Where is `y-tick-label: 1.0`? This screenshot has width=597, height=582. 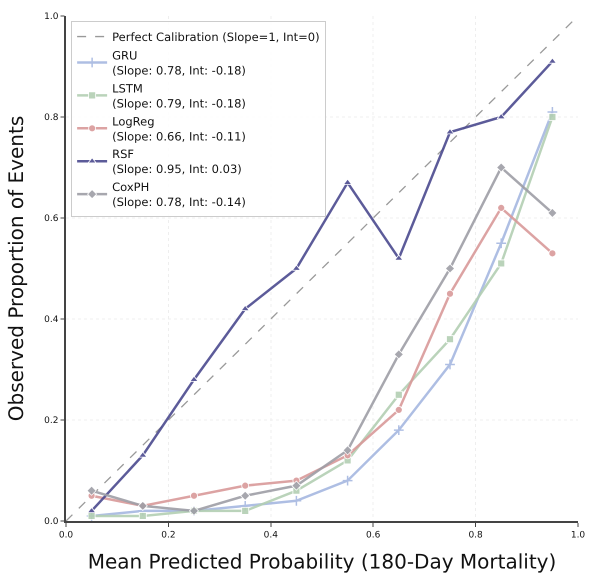 y-tick-label: 1.0 is located at coordinates (51, 17).